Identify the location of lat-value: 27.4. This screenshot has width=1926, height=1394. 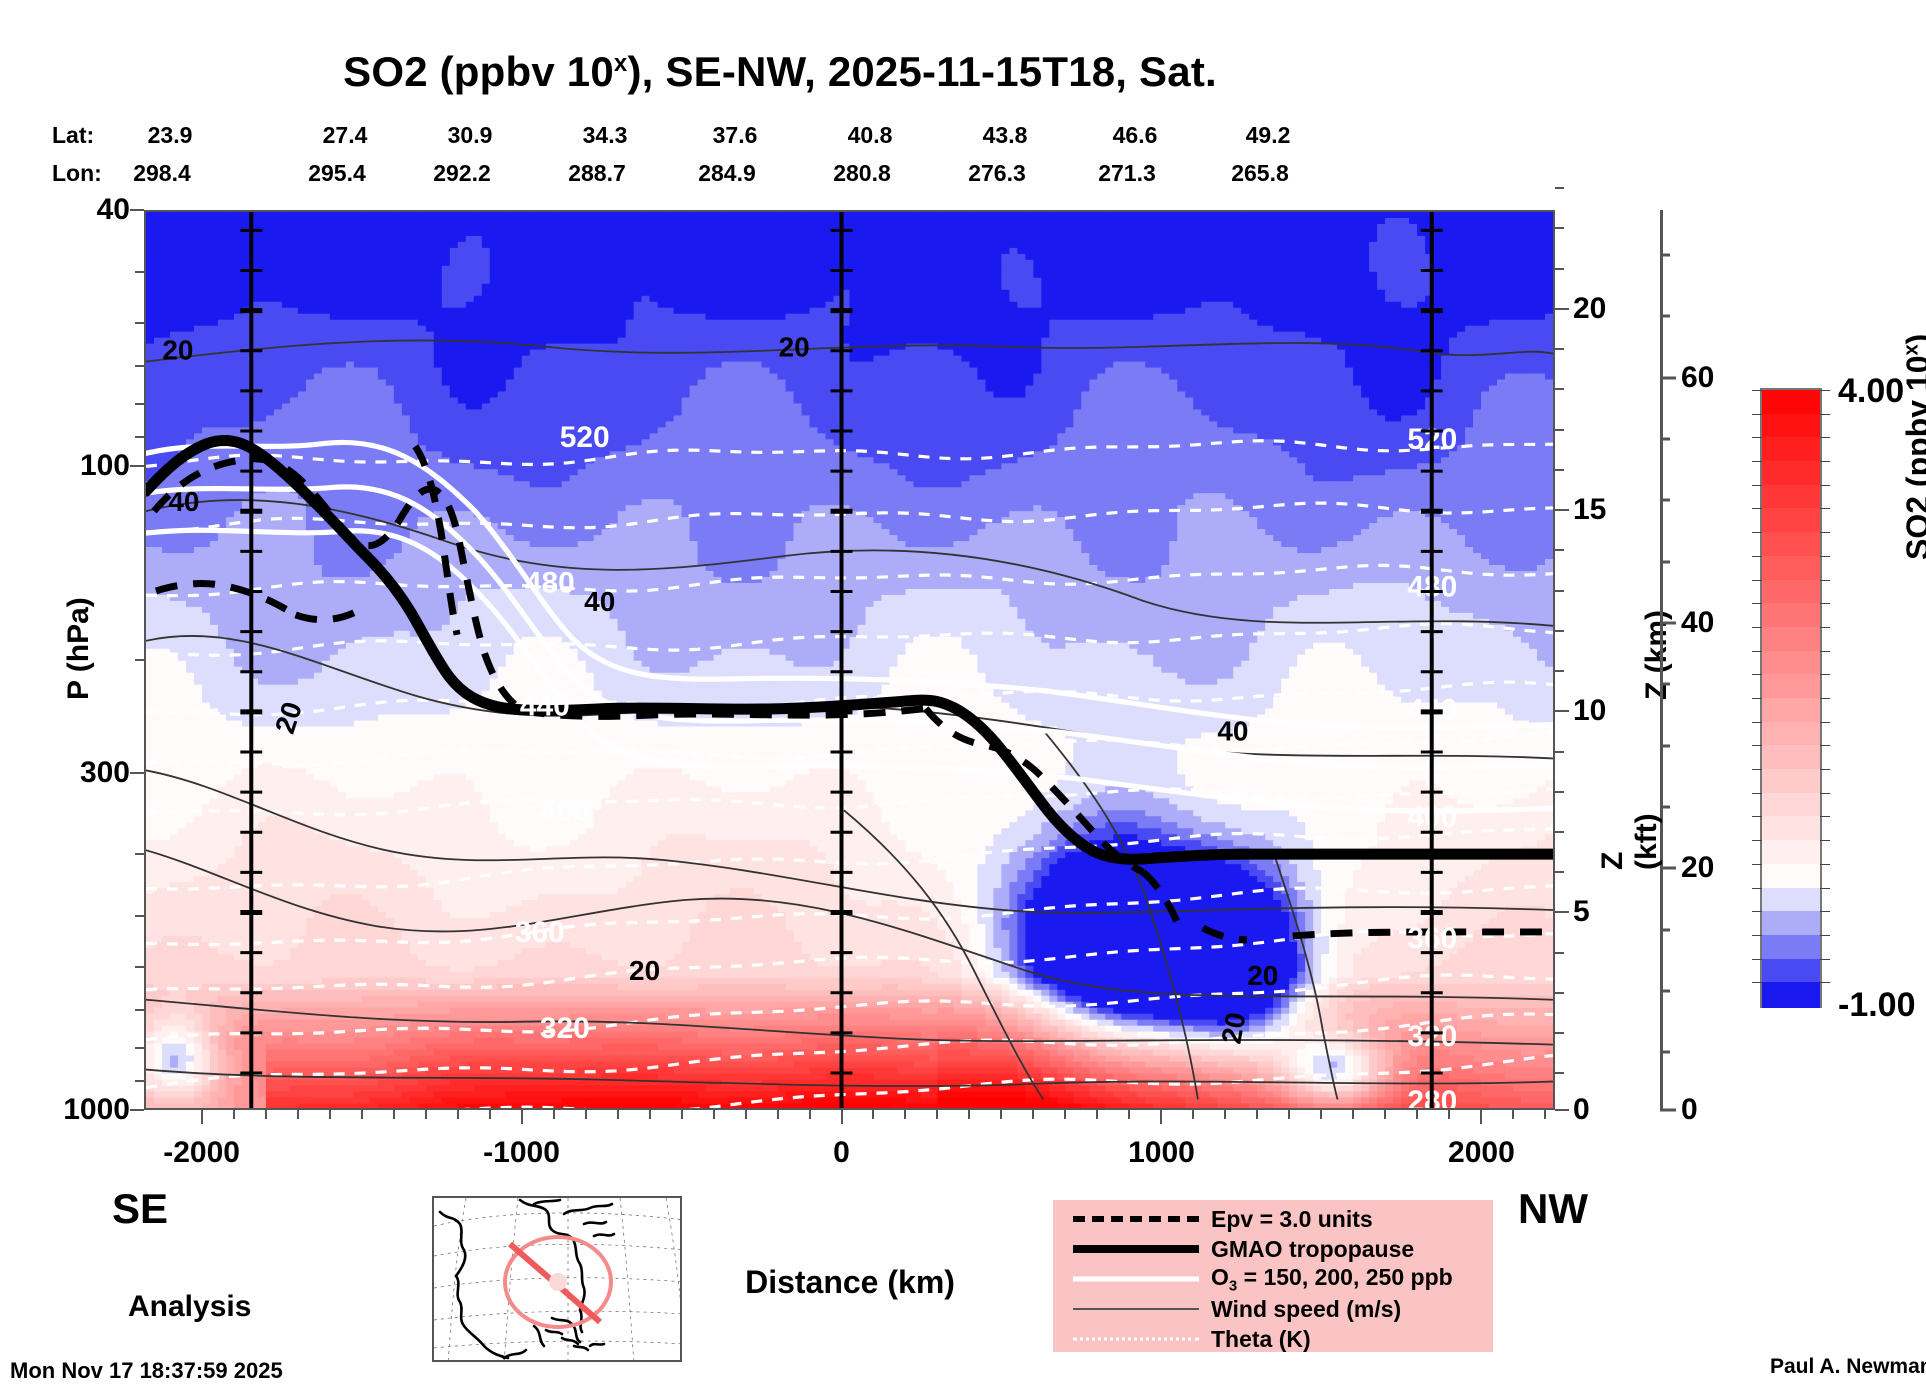
(345, 135).